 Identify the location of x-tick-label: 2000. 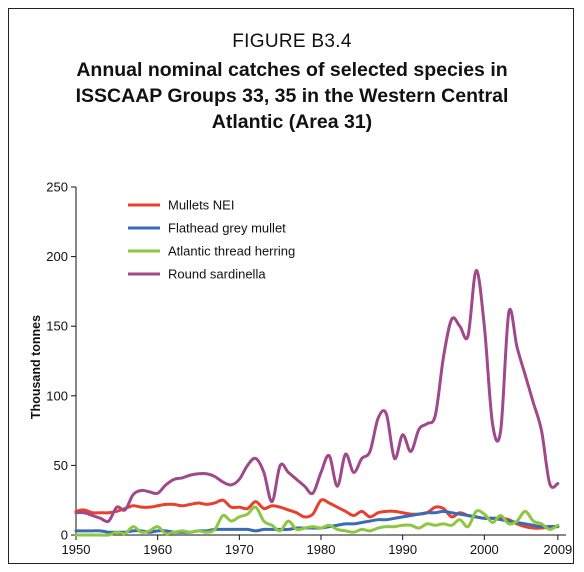
(484, 549).